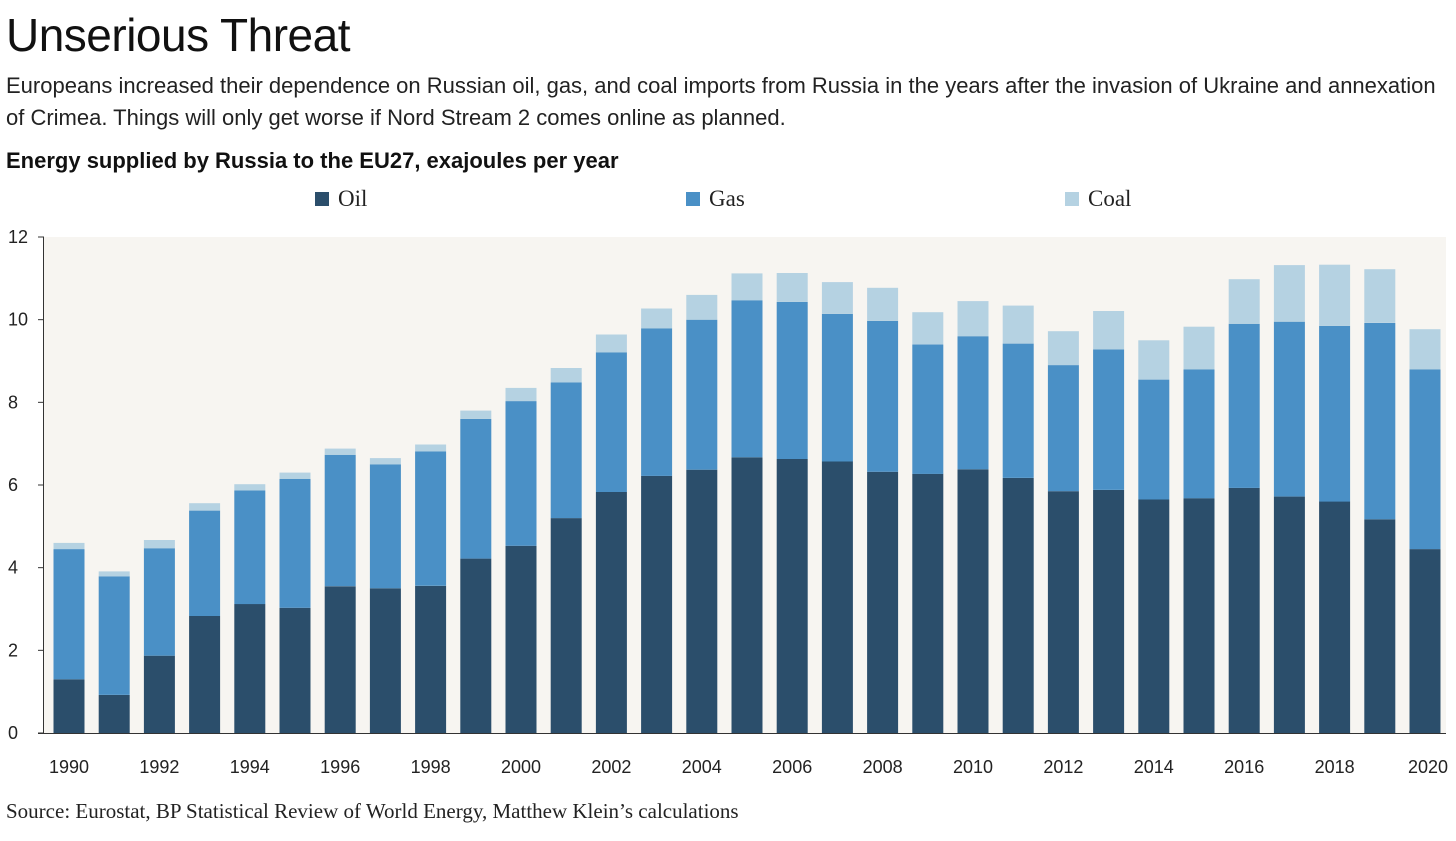 This screenshot has width=1456, height=841. What do you see at coordinates (295, 670) in the screenshot?
I see `bar-oil-1995` at bounding box center [295, 670].